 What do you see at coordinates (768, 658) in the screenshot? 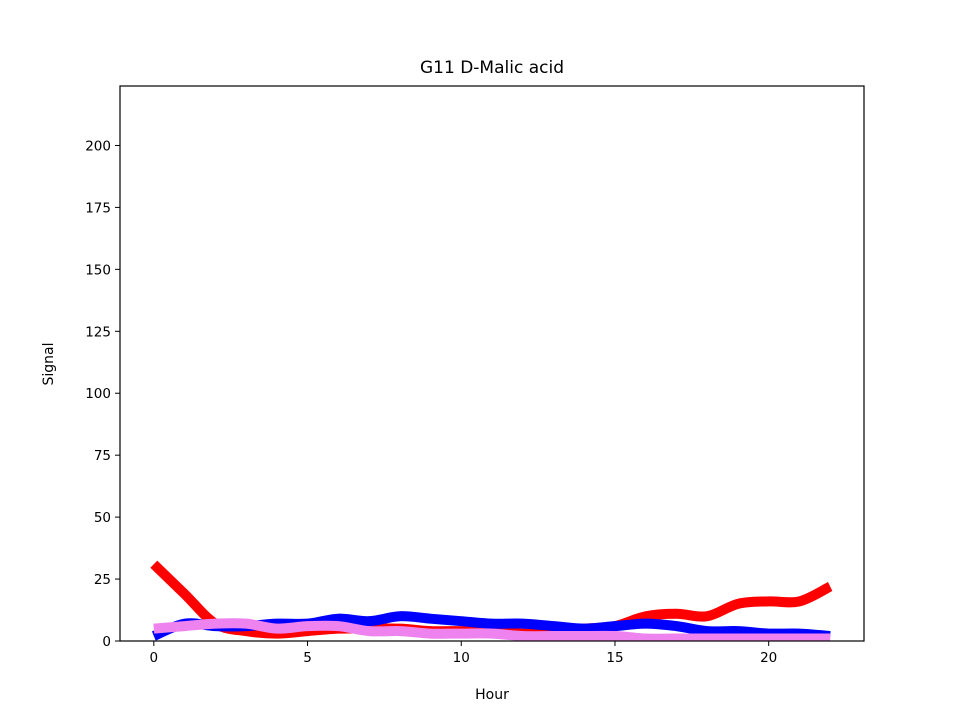
I see `x-tick-label: 20` at bounding box center [768, 658].